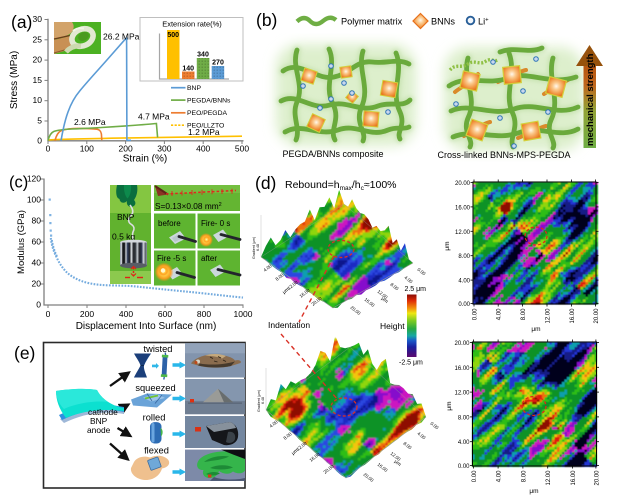 The image size is (623, 500). What do you see at coordinates (207, 113) in the screenshot?
I see `svg-text: PEO/PEGDA` at bounding box center [207, 113].